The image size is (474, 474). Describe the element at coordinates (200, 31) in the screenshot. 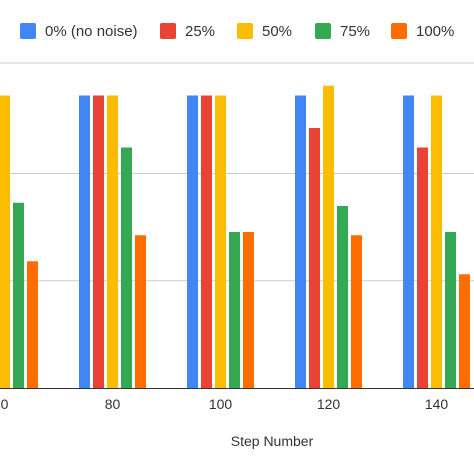

I see `legend-label: 25%` at that location.